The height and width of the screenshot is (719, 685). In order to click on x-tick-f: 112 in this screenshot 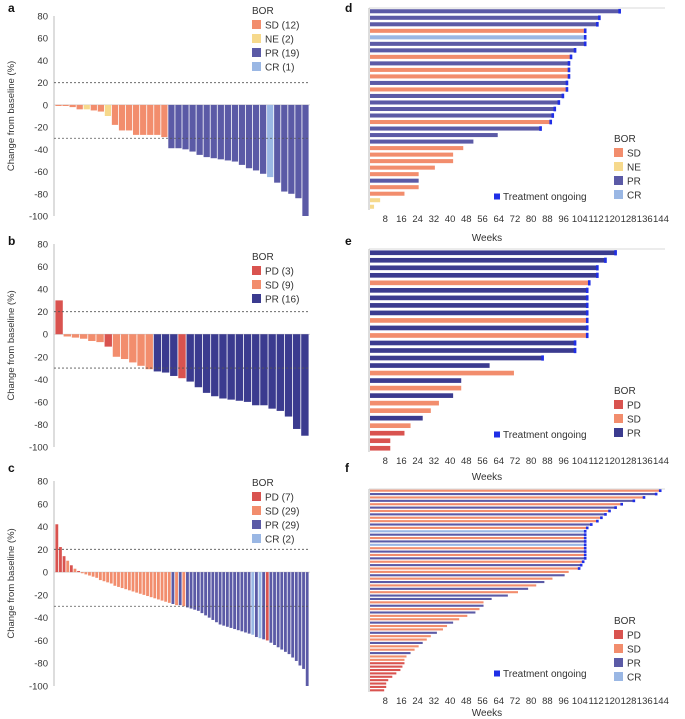, I will do `click(595, 701)`.